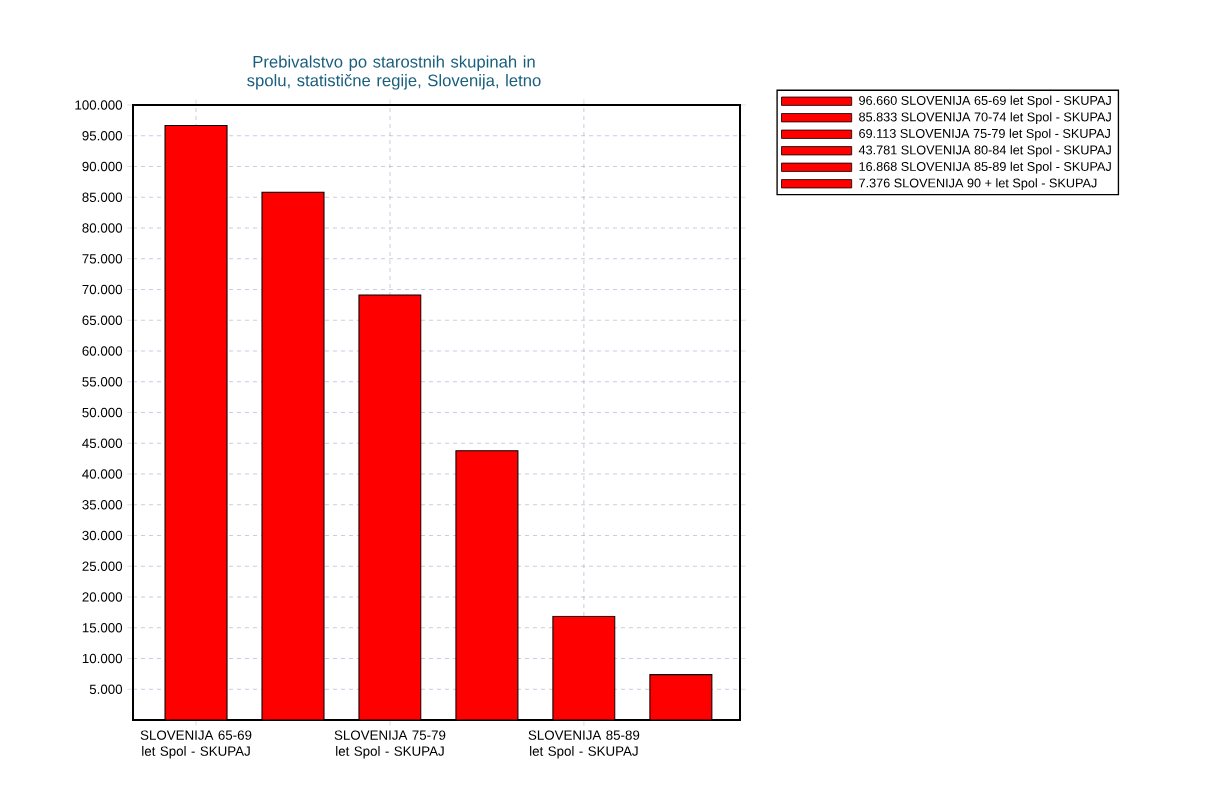 This screenshot has width=1231, height=785. I want to click on text: 69.113 SLOVENIJA 75-79 let Spol - SKUPAJ, so click(984, 134).